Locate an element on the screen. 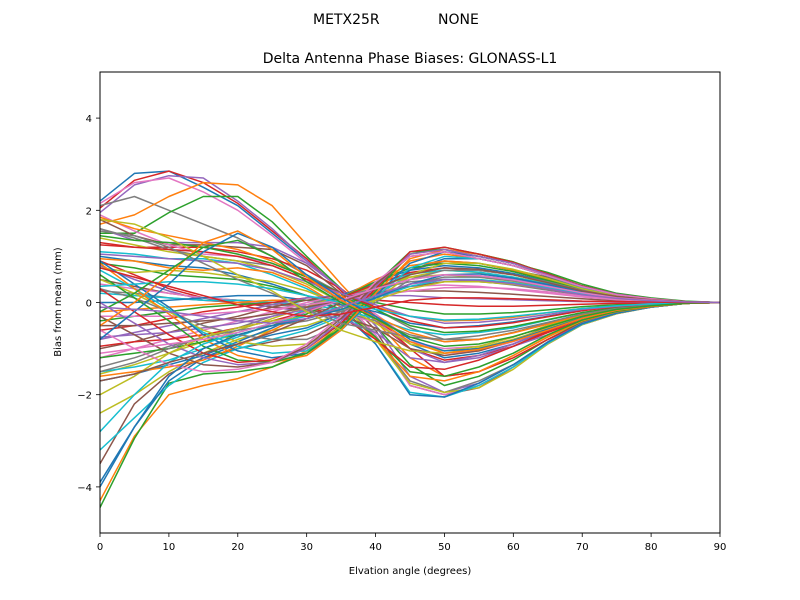  y-tick-label: −2 is located at coordinates (84, 396).